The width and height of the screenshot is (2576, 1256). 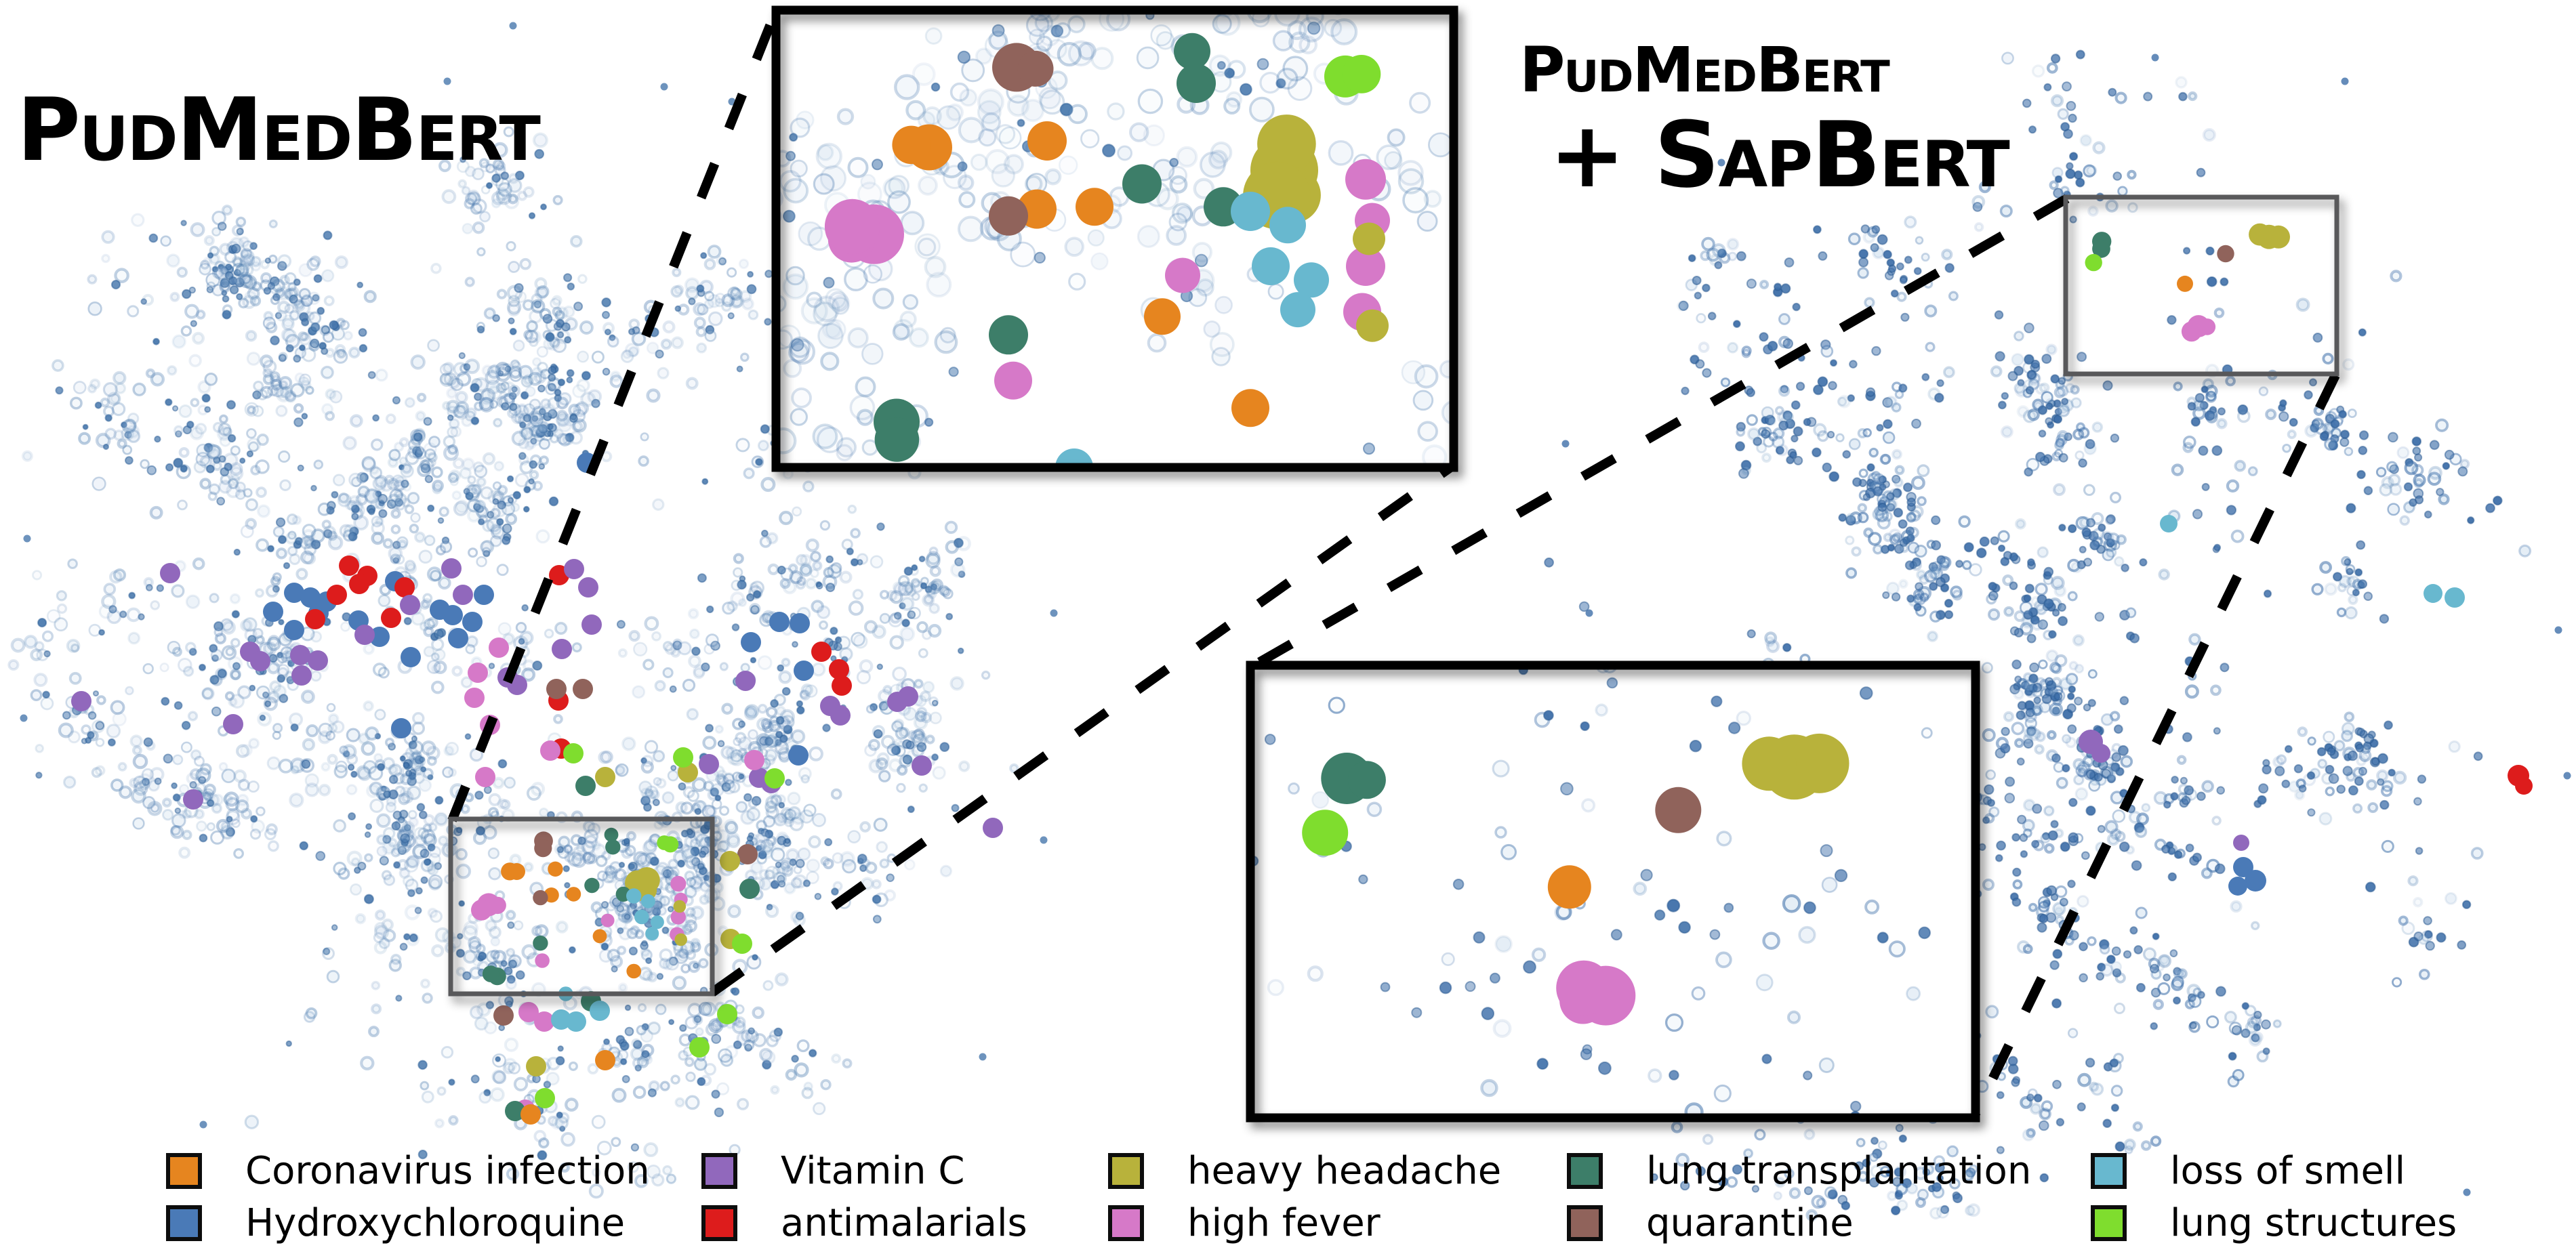 What do you see at coordinates (1799, 1171) in the screenshot?
I see `legend-item-lung-transplantation: lung transplantation` at bounding box center [1799, 1171].